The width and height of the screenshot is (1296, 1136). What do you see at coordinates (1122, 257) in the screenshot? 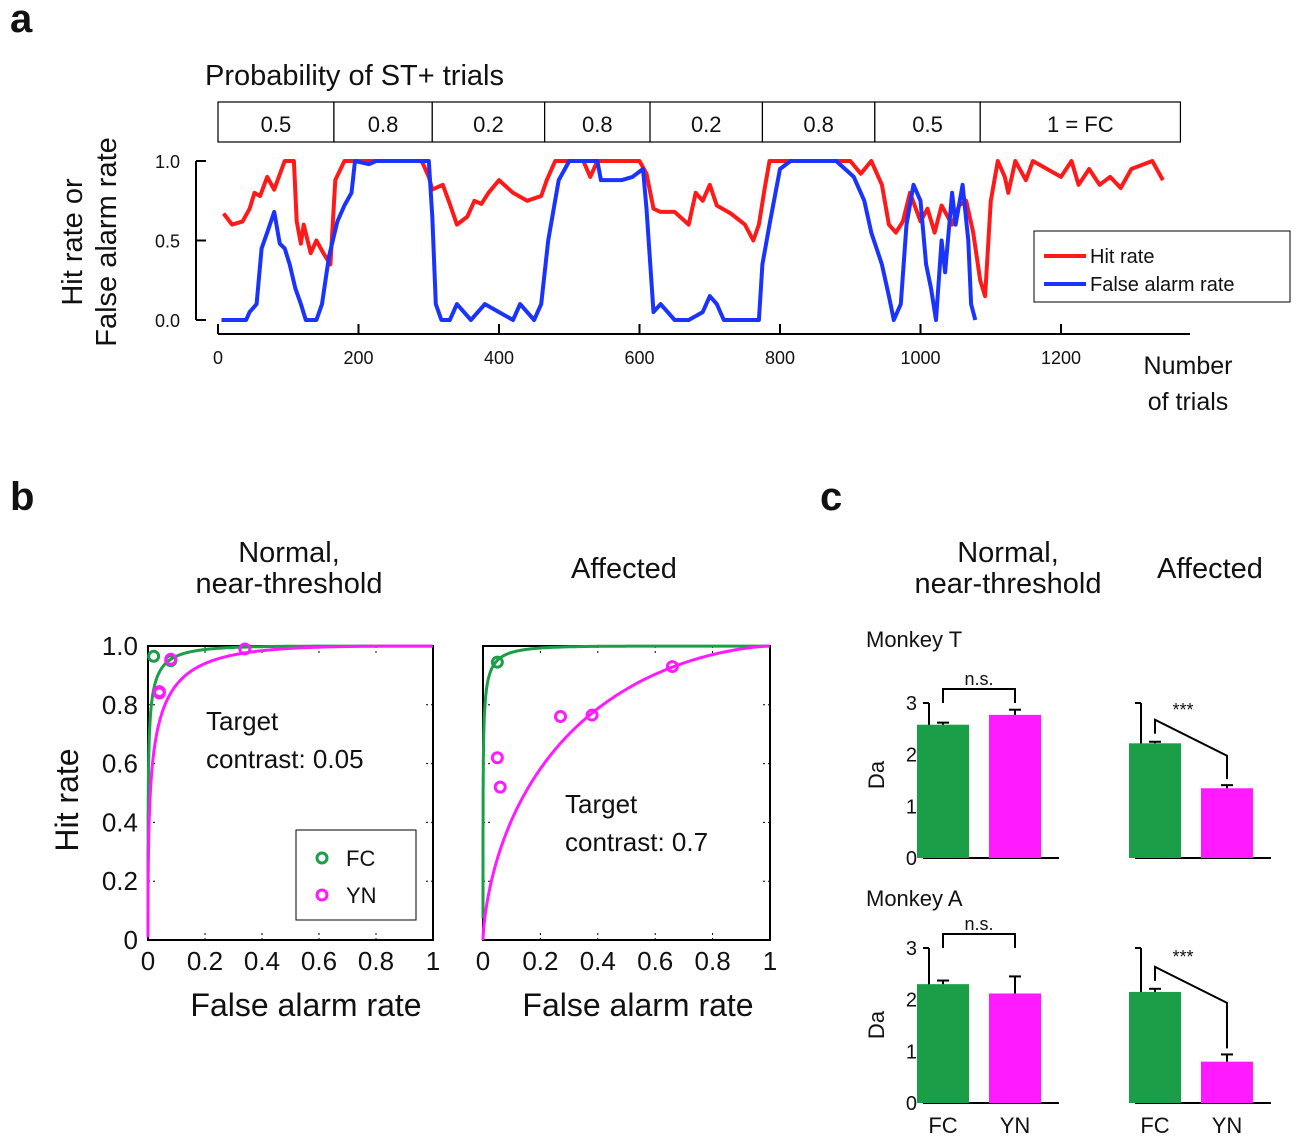
I see `legend-hit-label: Hit rate` at bounding box center [1122, 257].